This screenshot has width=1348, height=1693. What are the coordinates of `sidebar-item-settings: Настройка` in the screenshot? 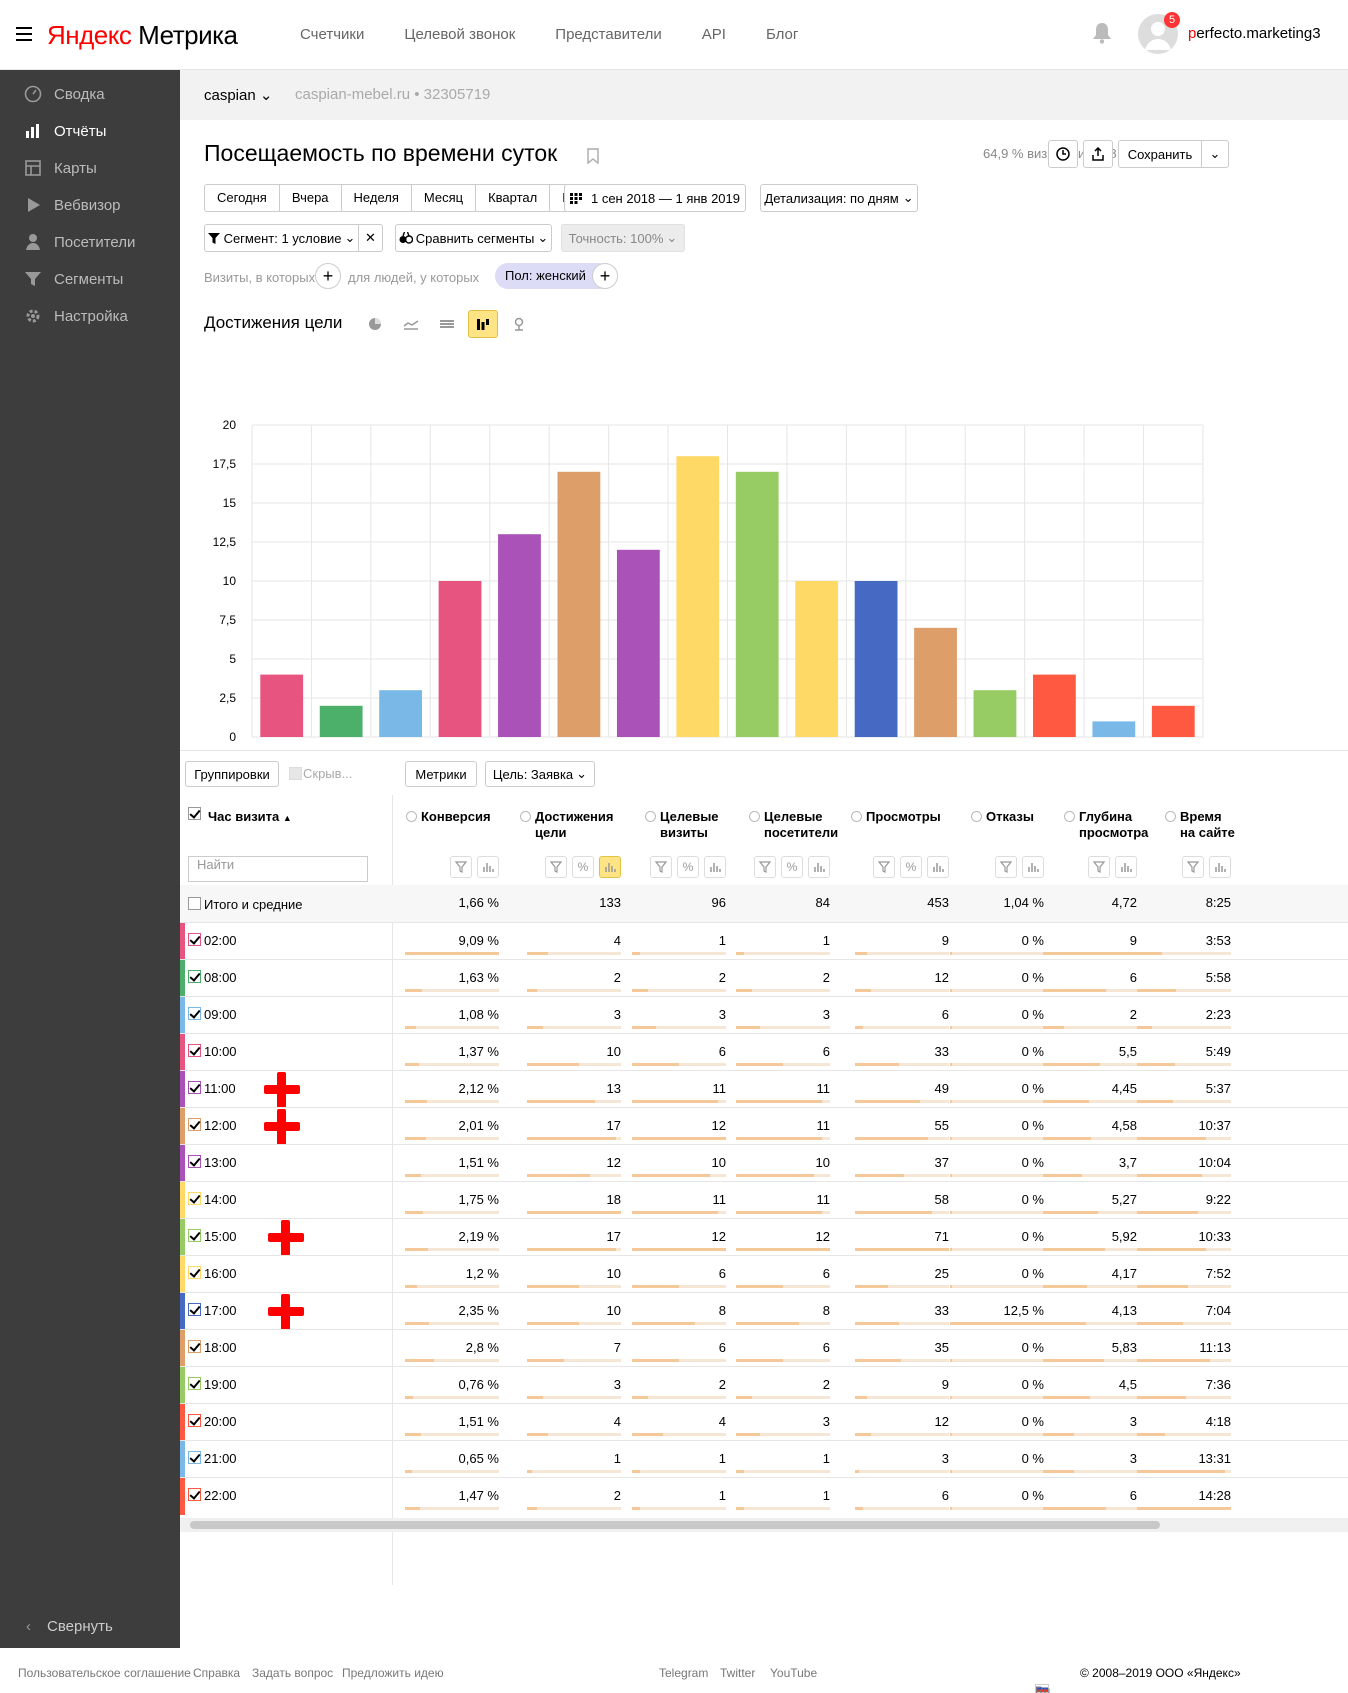 It's located at (90, 316).